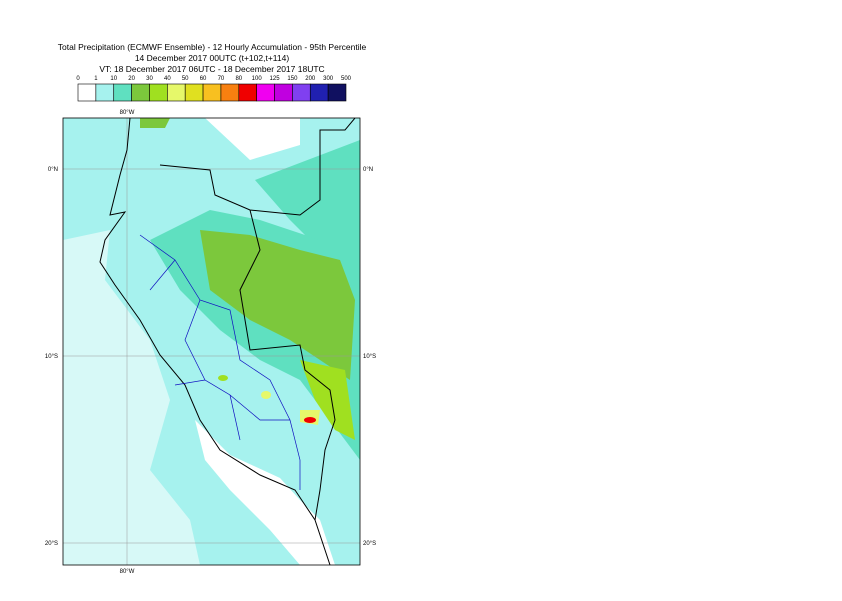 The height and width of the screenshot is (601, 842). Describe the element at coordinates (113, 79) in the screenshot. I see `legend-label: 10` at that location.